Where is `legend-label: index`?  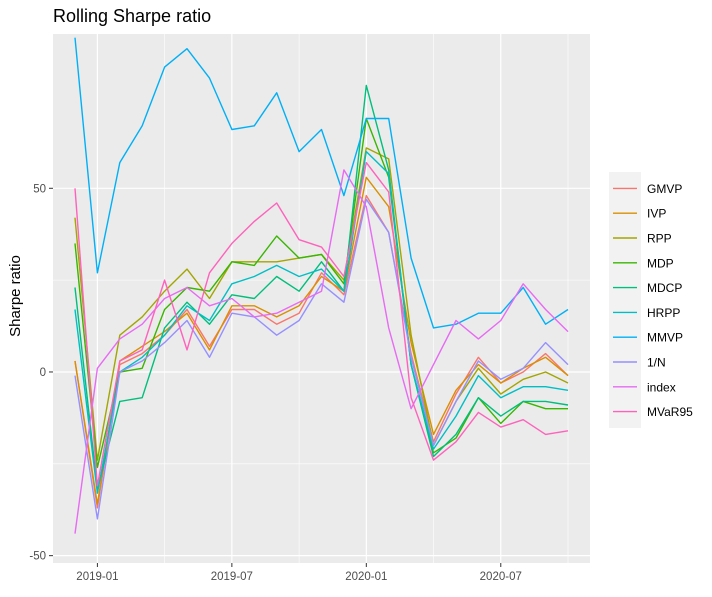 legend-label: index is located at coordinates (661, 387).